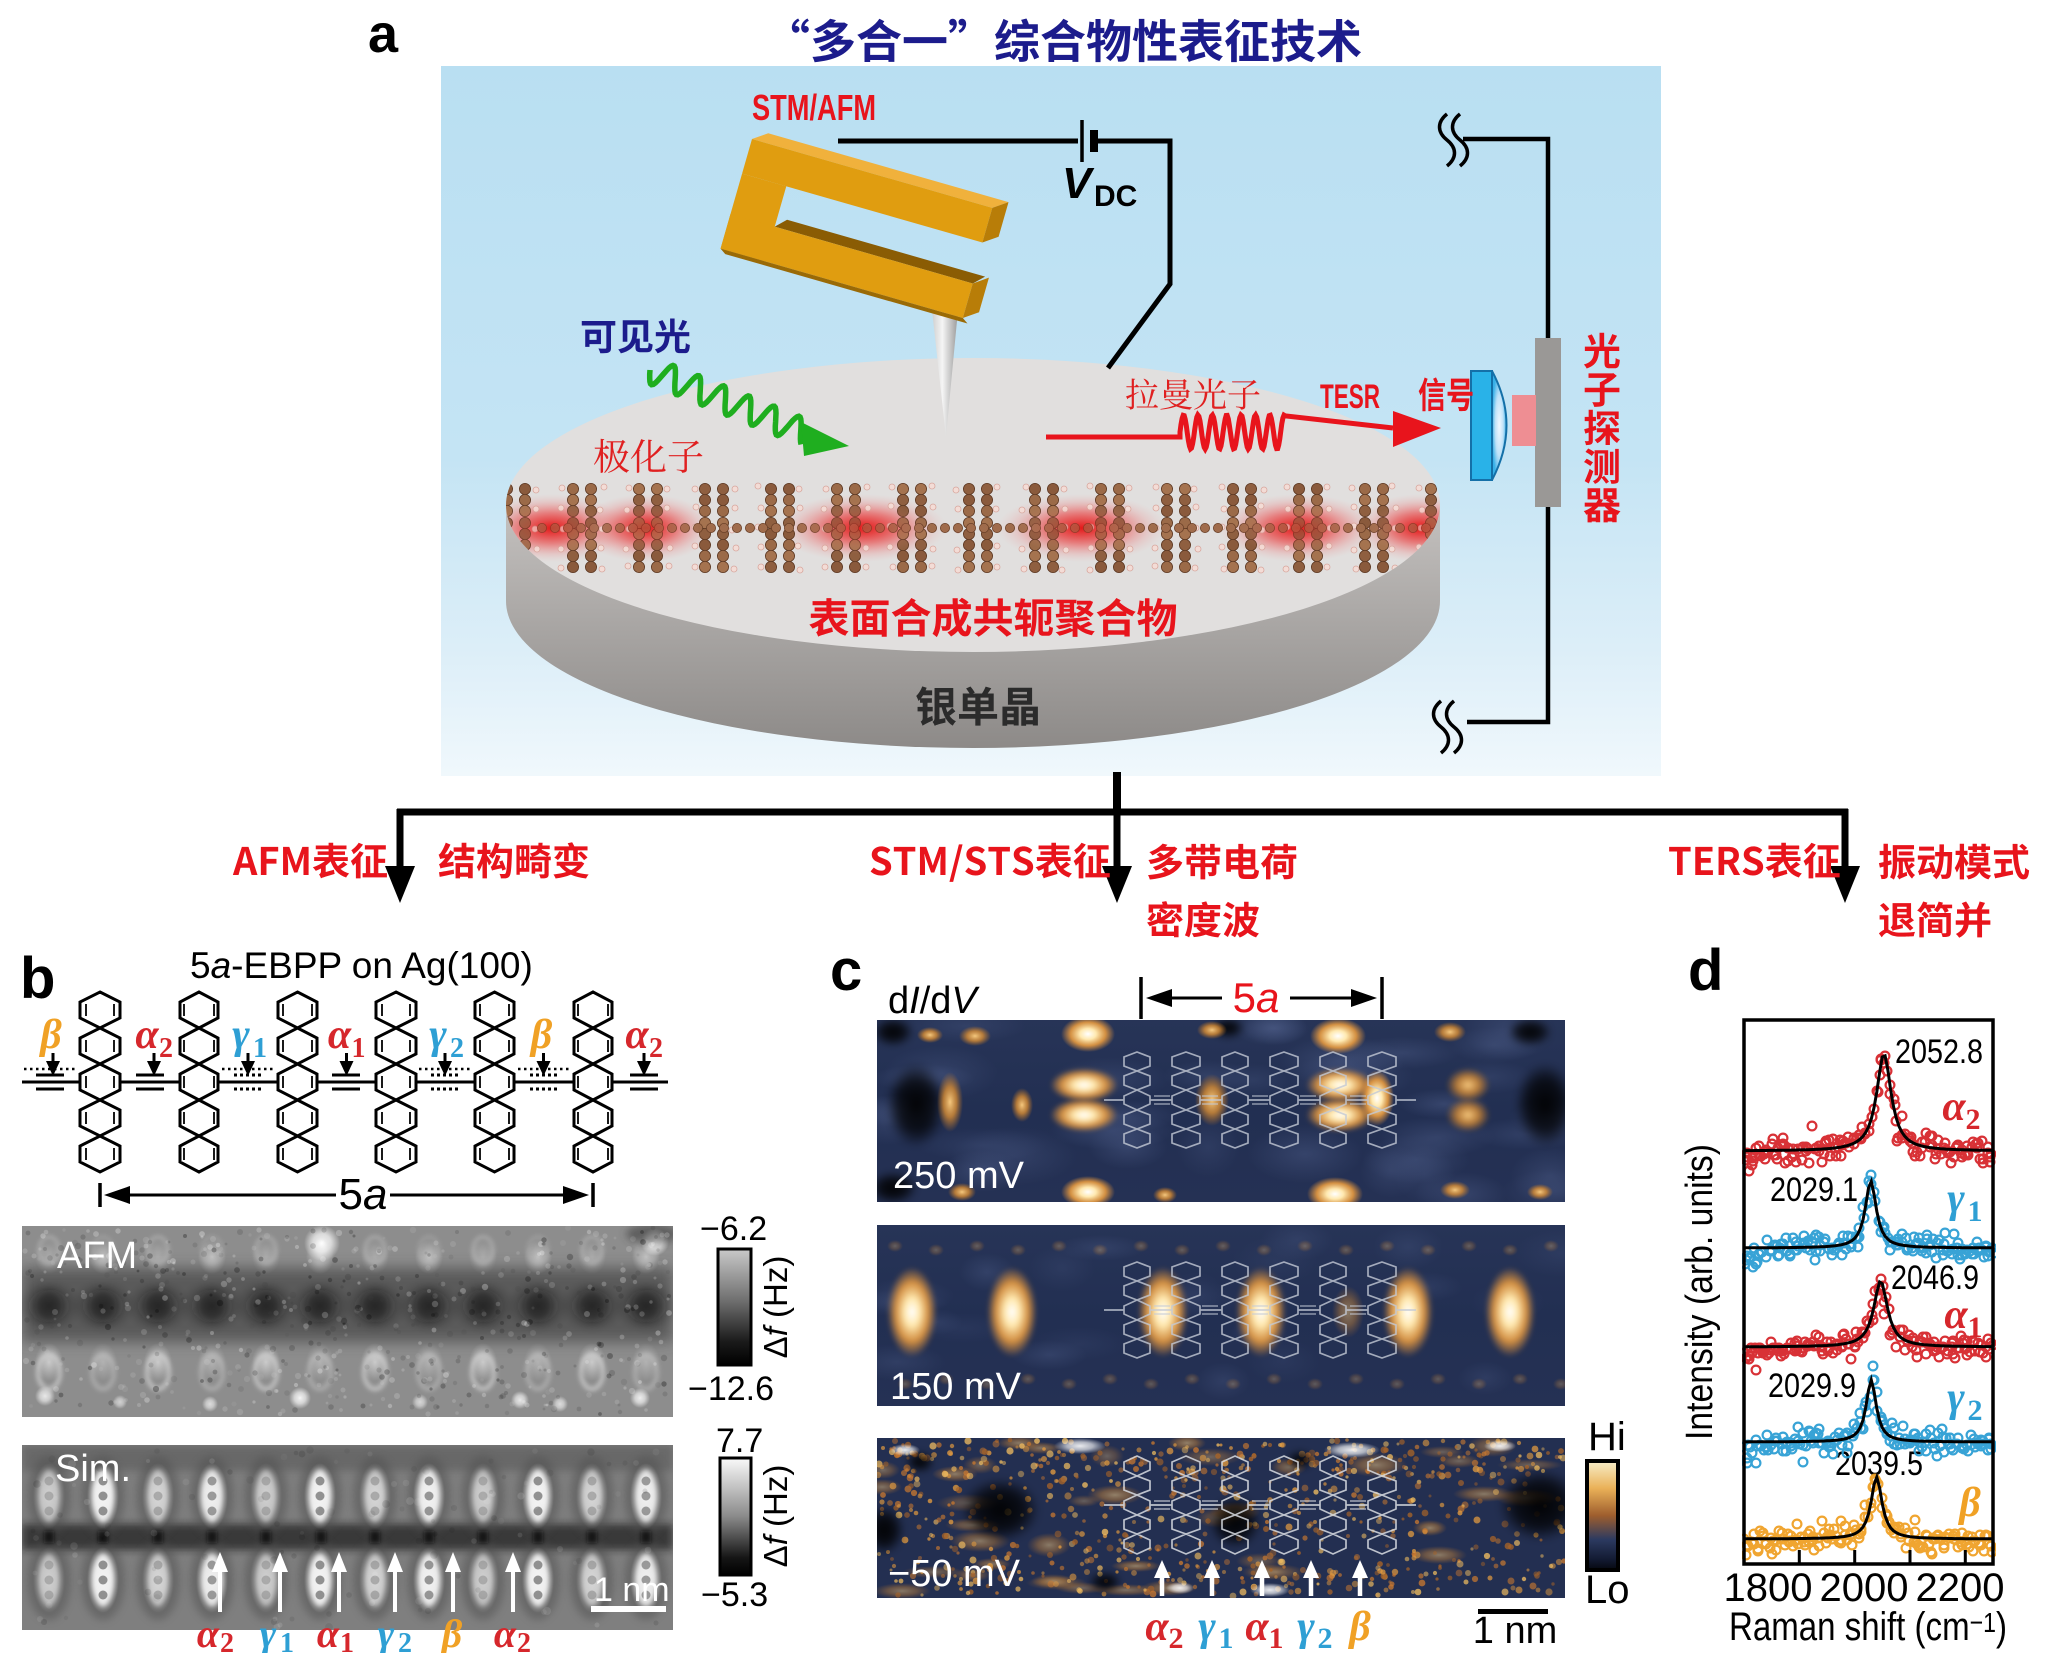 This screenshot has height=1653, width=2048. I want to click on svg-text: 2052.8, so click(1939, 1052).